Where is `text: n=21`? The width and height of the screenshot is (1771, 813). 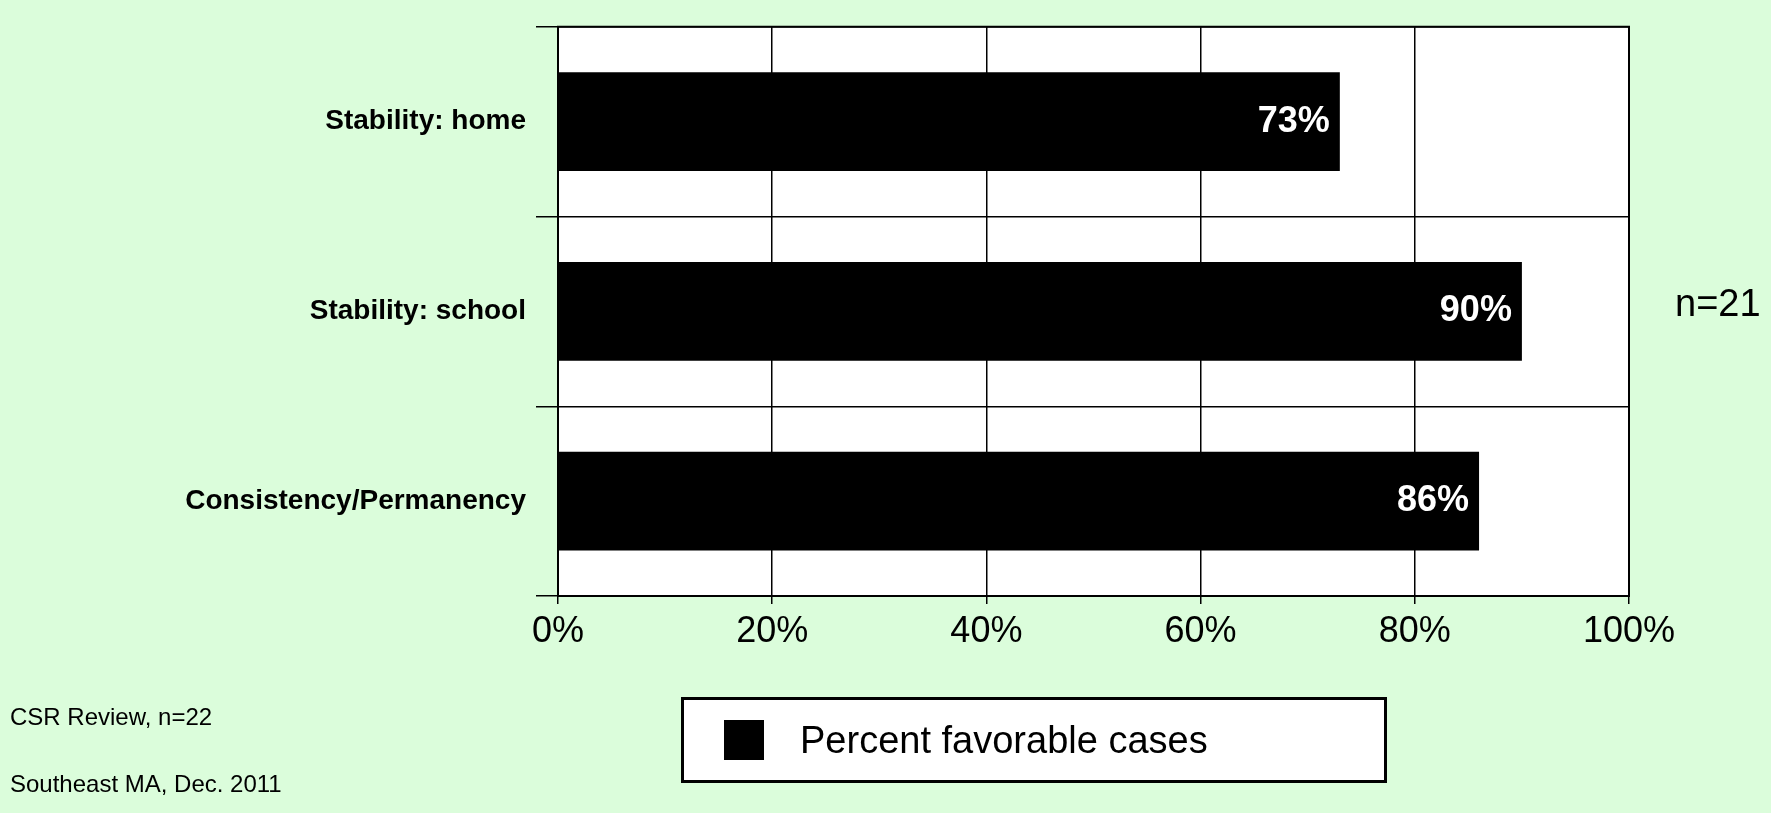 text: n=21 is located at coordinates (1718, 303).